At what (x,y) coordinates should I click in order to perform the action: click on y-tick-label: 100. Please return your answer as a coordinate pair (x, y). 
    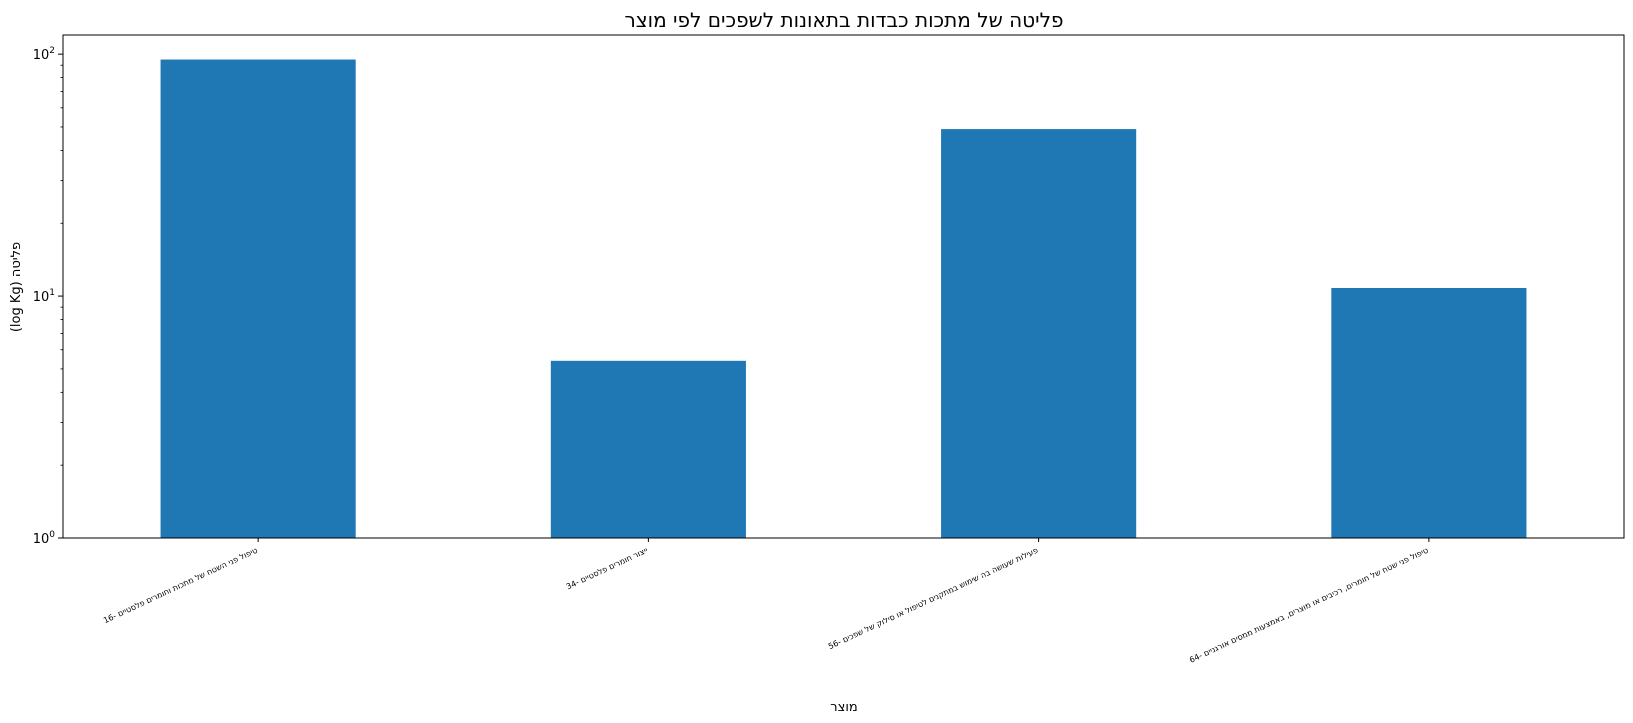
    Looking at the image, I should click on (44, 538).